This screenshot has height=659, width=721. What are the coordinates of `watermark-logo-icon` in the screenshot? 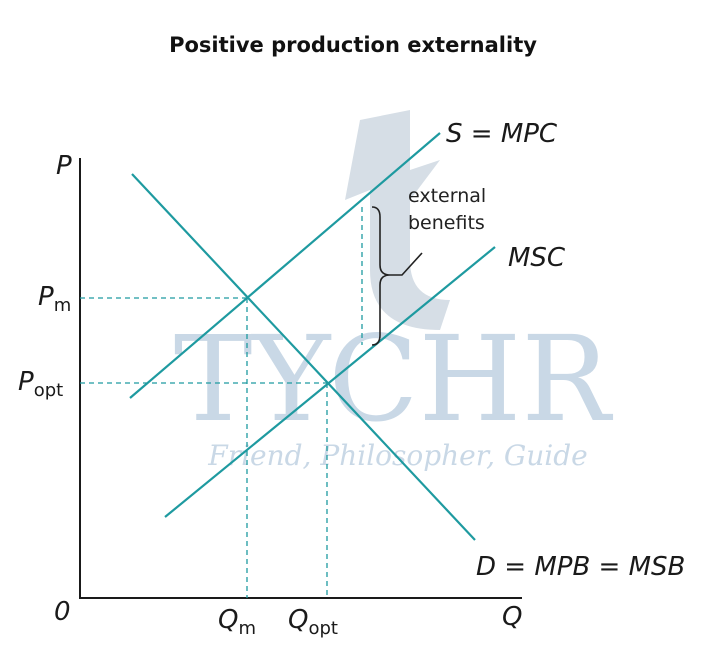 It's located at (397, 220).